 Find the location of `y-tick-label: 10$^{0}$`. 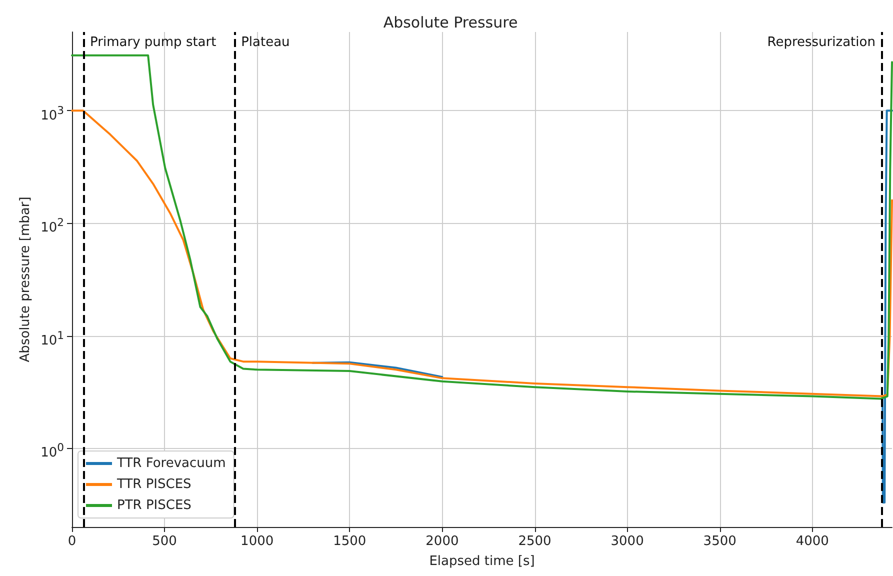

y-tick-label: 10$^{0}$ is located at coordinates (52, 451).